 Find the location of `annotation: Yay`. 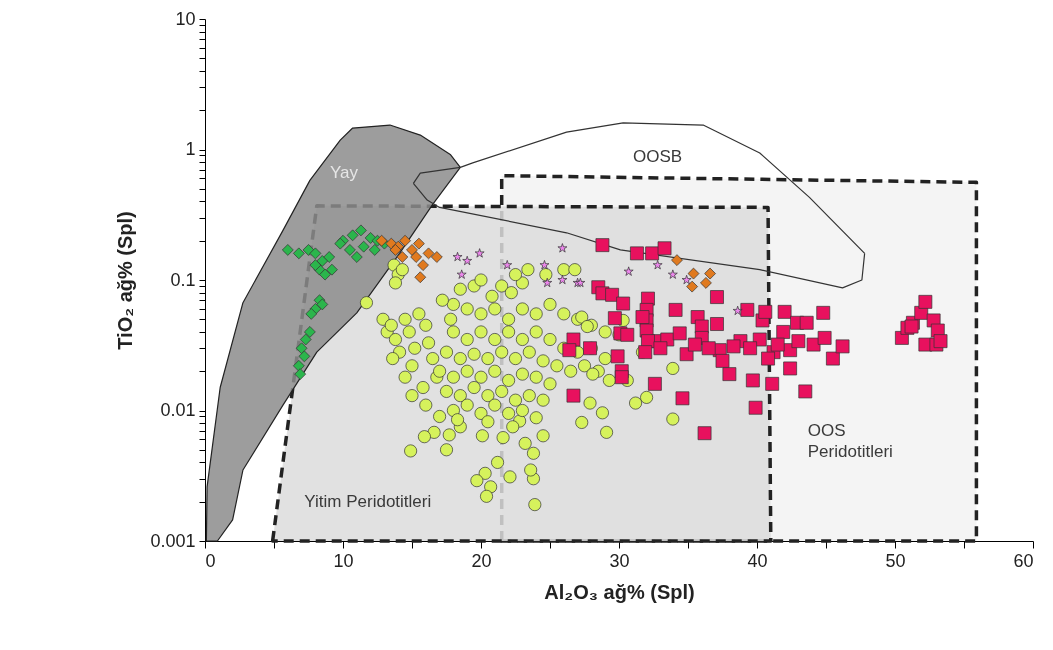

annotation: Yay is located at coordinates (344, 172).